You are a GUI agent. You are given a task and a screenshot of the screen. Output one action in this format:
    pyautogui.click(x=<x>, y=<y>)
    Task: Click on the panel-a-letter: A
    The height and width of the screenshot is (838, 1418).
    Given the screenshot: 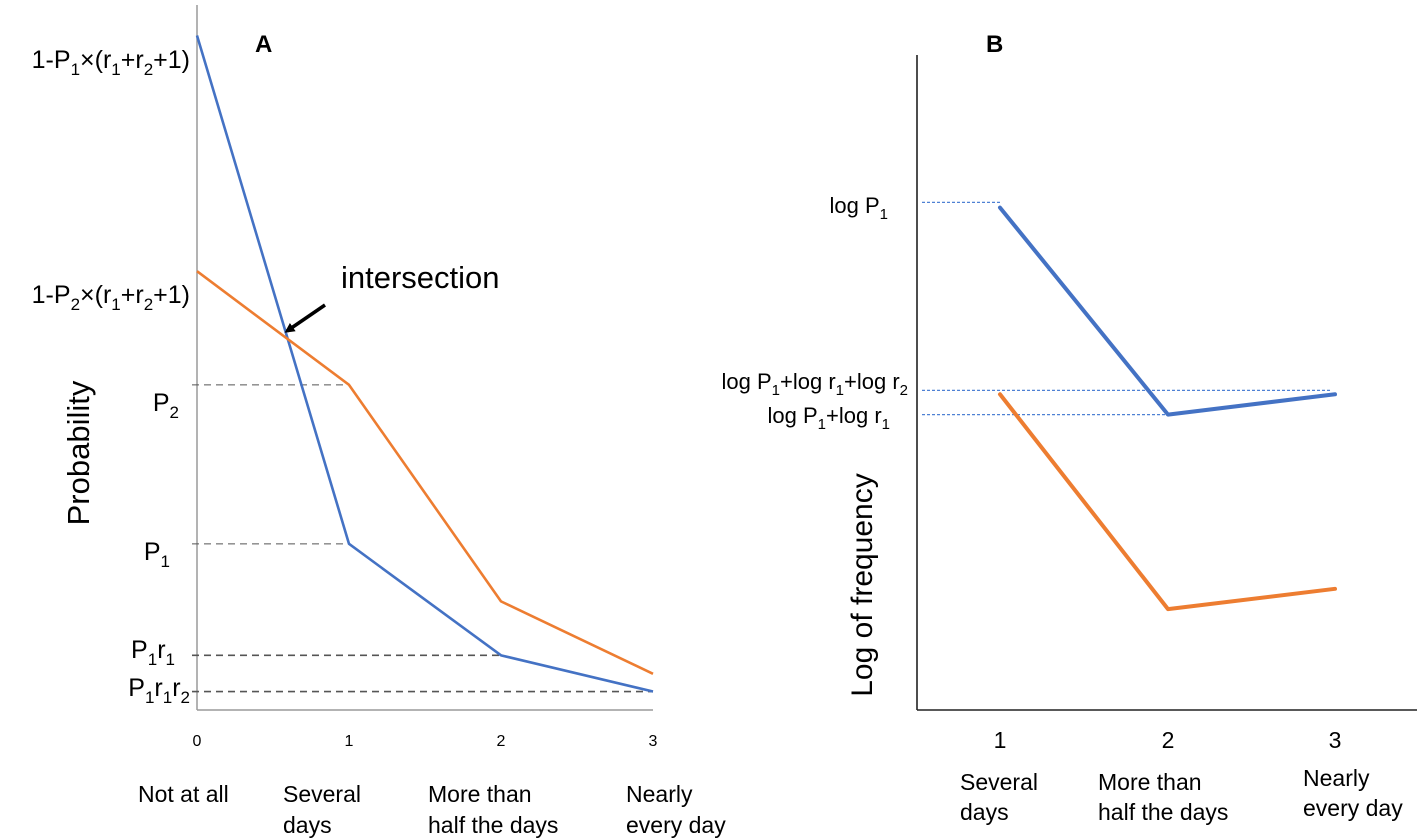 What is the action you would take?
    pyautogui.click(x=263, y=44)
    